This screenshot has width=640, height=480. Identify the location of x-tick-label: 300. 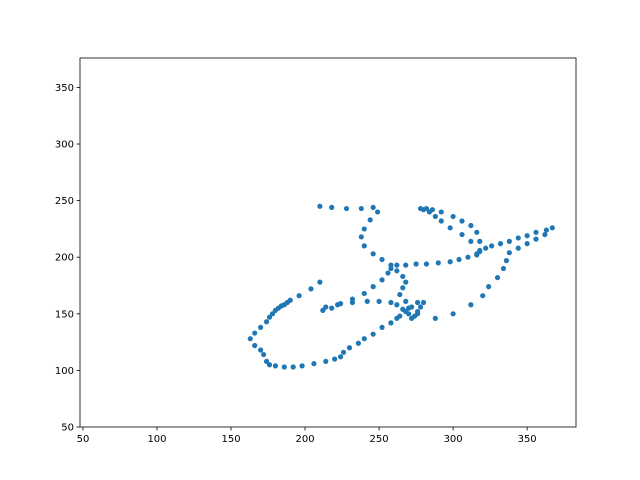
(453, 439).